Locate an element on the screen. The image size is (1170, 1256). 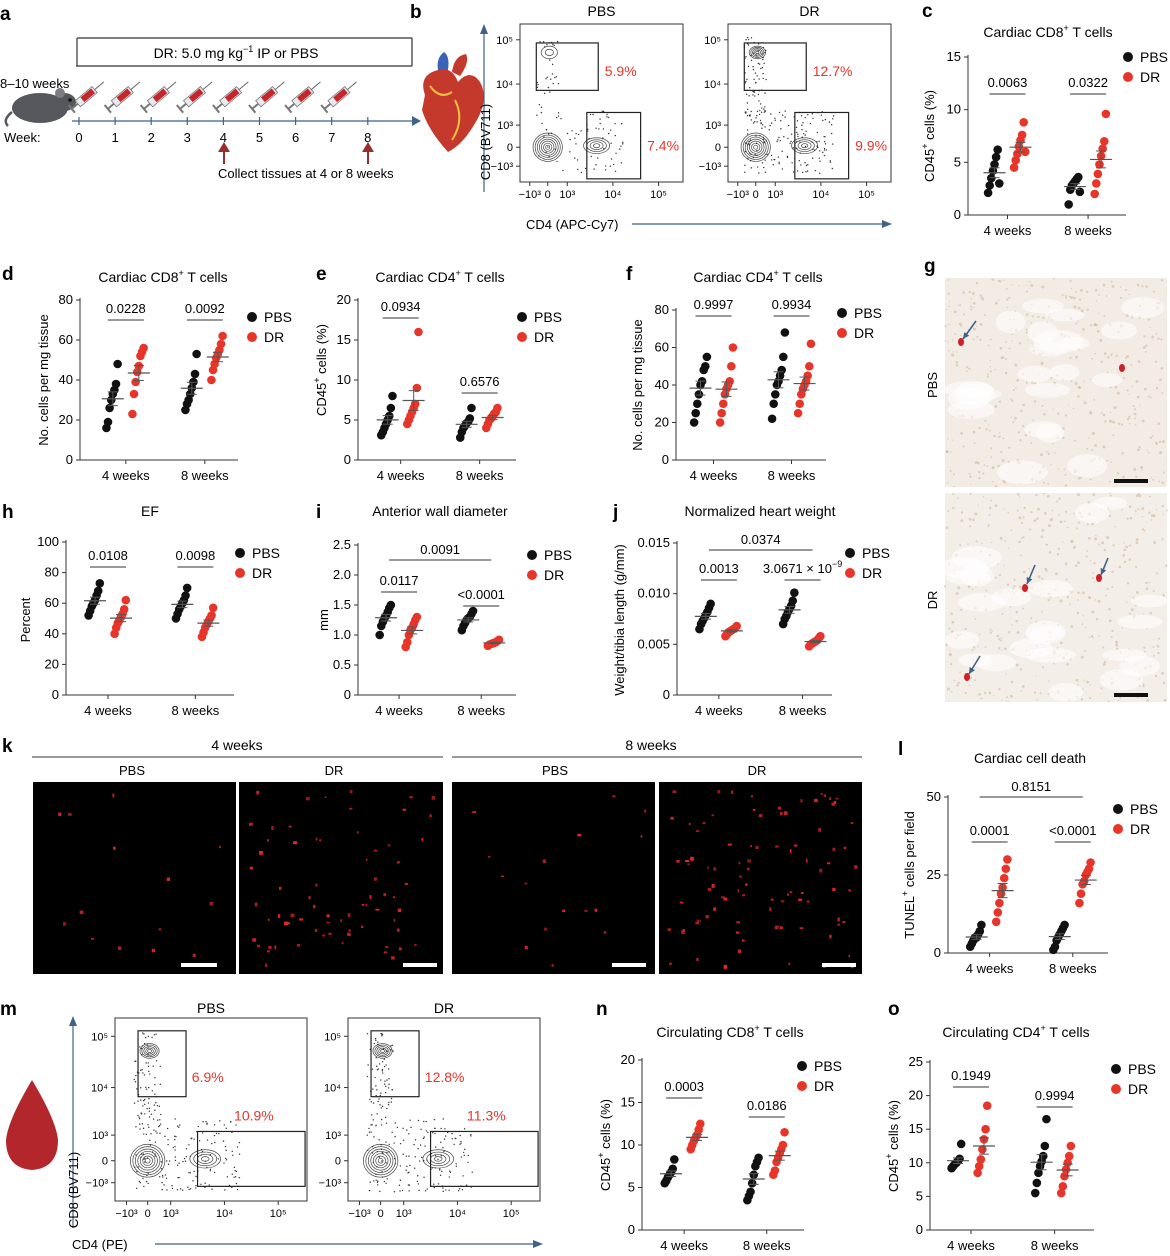
flow-plot: −10³ 0 10³ 10⁴ 10⁵ −10³ 0 10³ 10⁴ 10⁵ is located at coordinates (197, 1118).